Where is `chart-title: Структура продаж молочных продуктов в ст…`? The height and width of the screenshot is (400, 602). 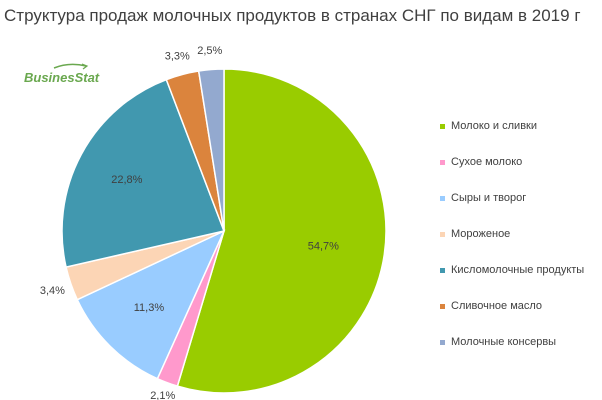
chart-title: Структура продаж молочных продуктов в ст… is located at coordinates (292, 15).